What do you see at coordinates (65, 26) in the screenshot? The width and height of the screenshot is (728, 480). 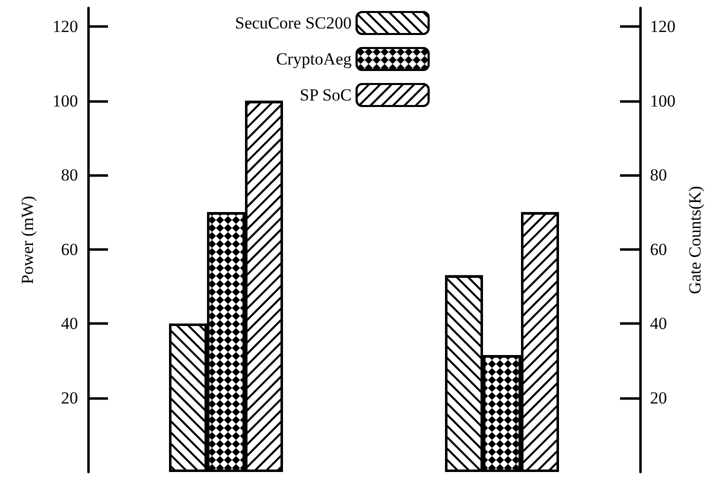 I see `y-tick-label: 120` at bounding box center [65, 26].